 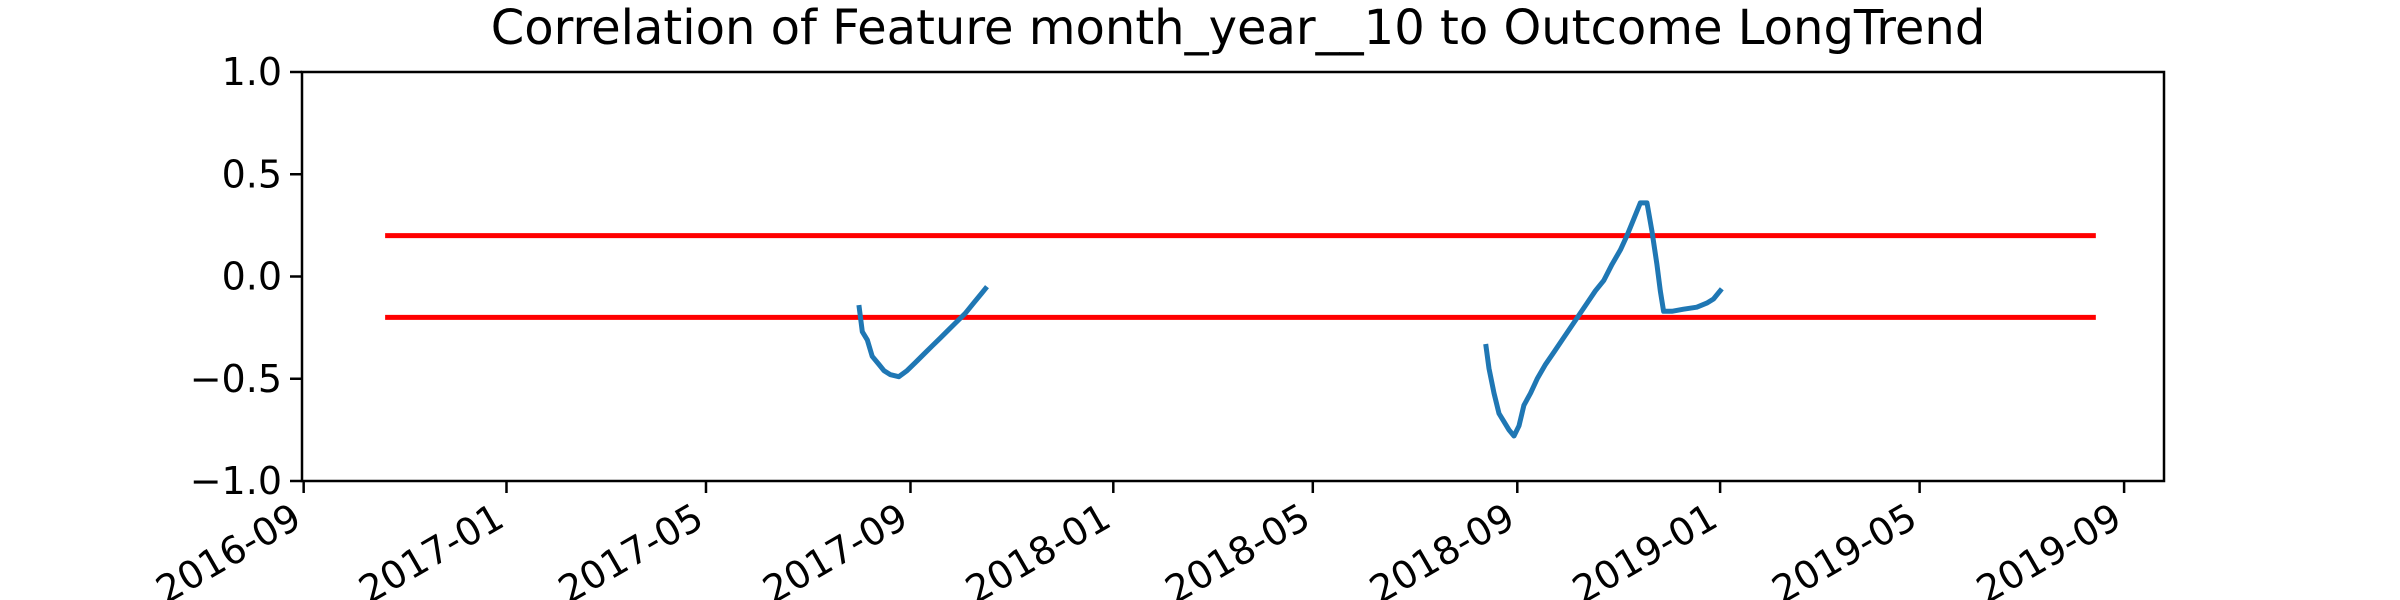 I want to click on x-tick-label: 2017-09, so click(x=835, y=547).